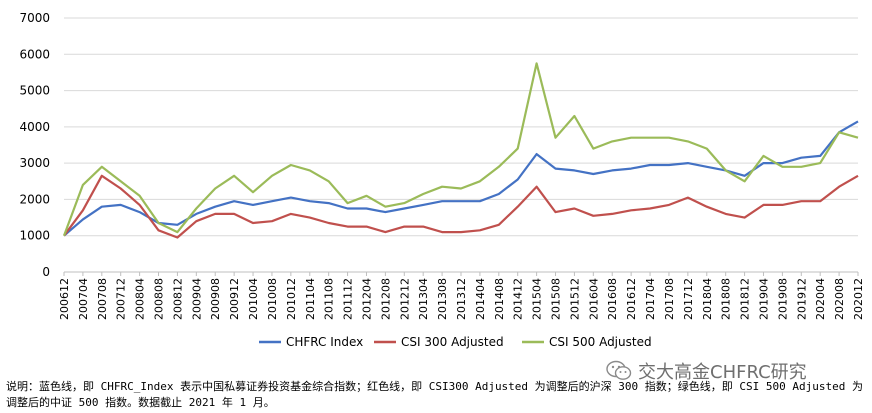 Image resolution: width=872 pixels, height=413 pixels. I want to click on x-tick-label: 201012, so click(291, 299).